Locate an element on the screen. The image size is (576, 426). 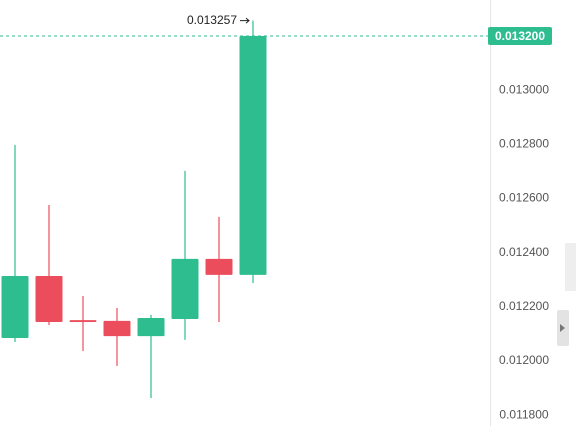
y-tick-label: 0.012600 is located at coordinates (524, 198).